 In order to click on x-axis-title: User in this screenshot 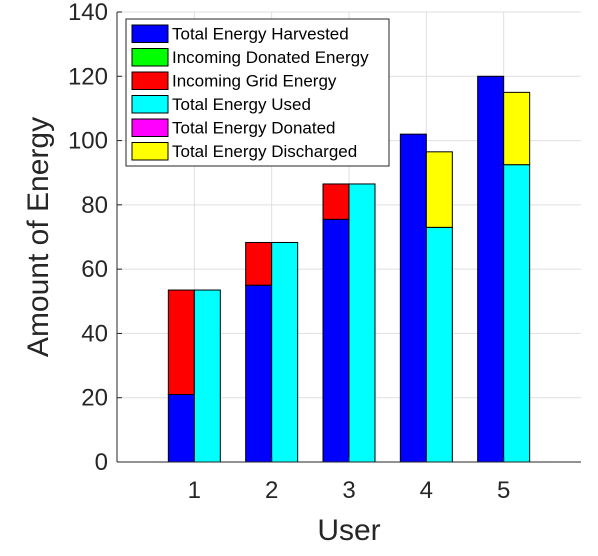, I will do `click(348, 530)`.